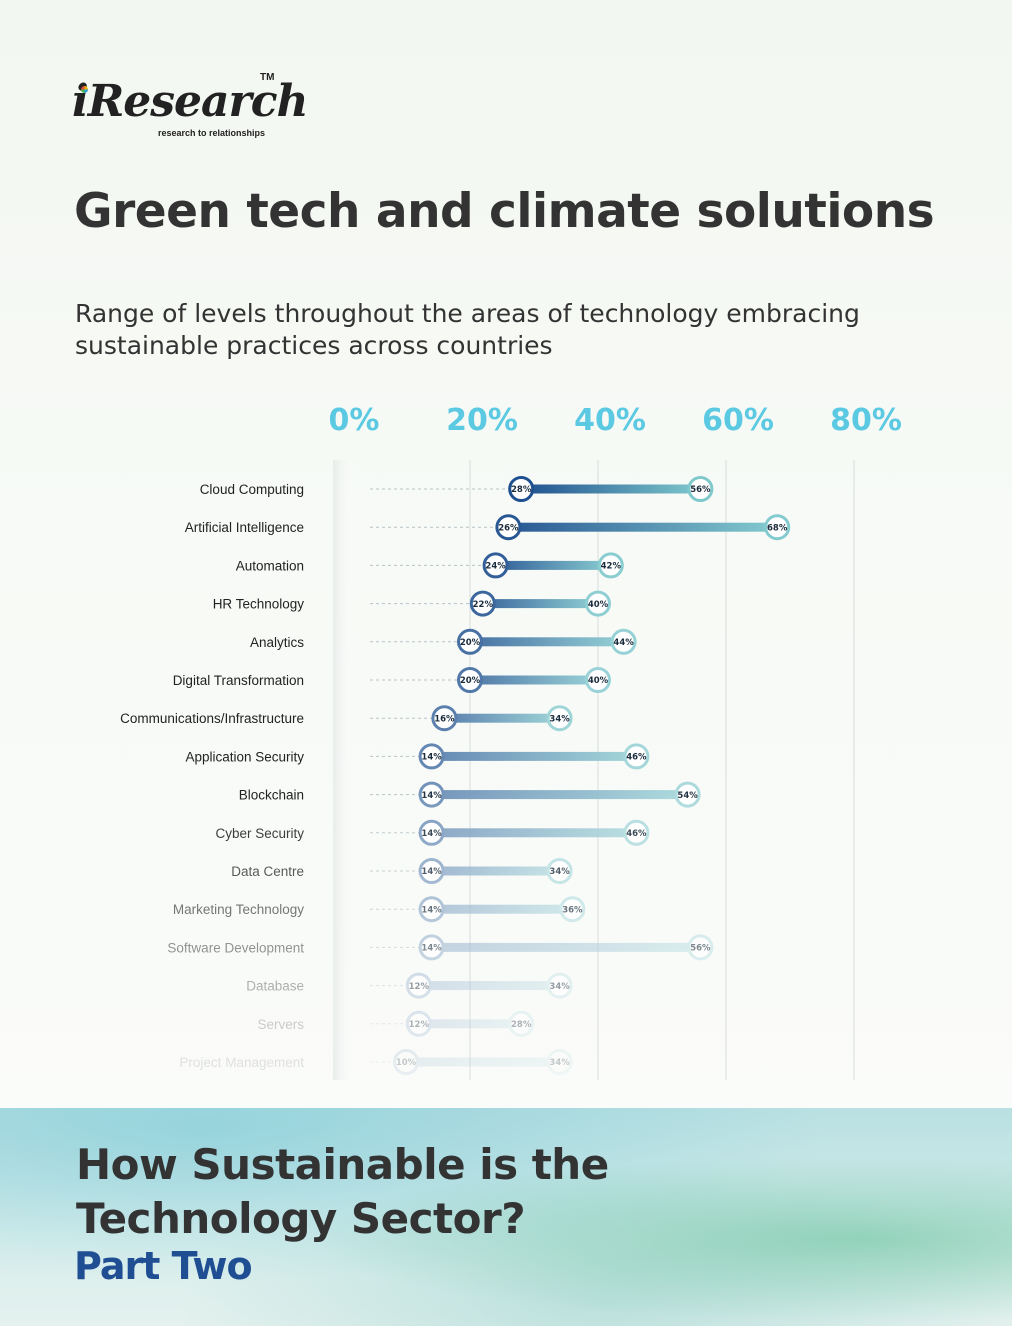  What do you see at coordinates (252, 489) in the screenshot?
I see `category-label: Cloud Computing` at bounding box center [252, 489].